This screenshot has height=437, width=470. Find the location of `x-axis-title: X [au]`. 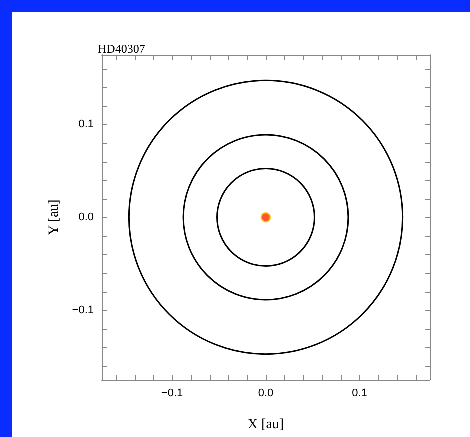

x-axis-title: X [au] is located at coordinates (266, 425).